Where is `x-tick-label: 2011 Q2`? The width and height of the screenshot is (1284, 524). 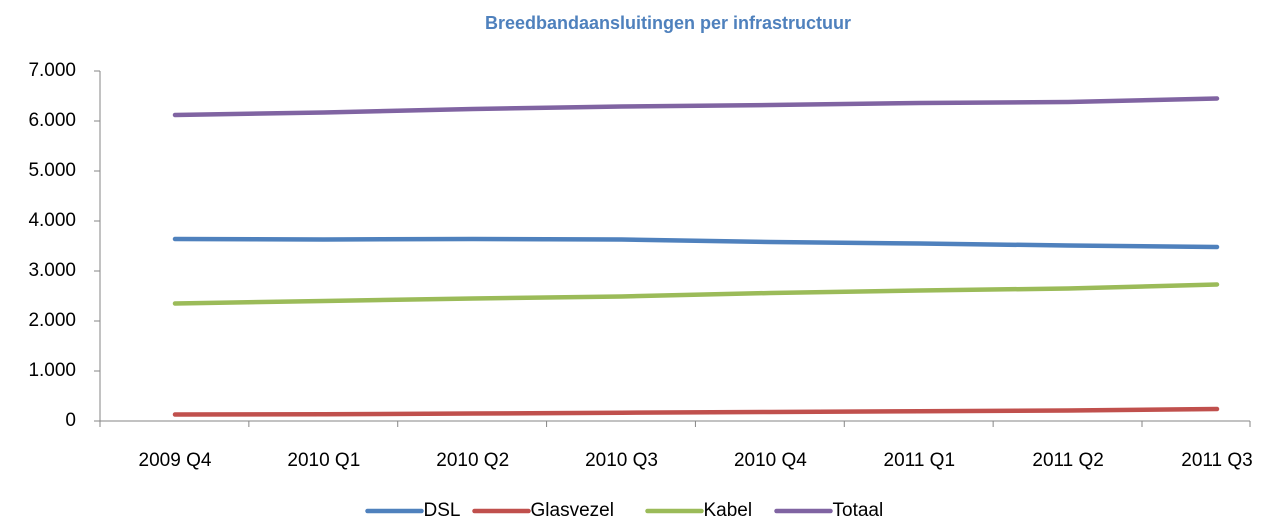
x-tick-label: 2011 Q2 is located at coordinates (1067, 460).